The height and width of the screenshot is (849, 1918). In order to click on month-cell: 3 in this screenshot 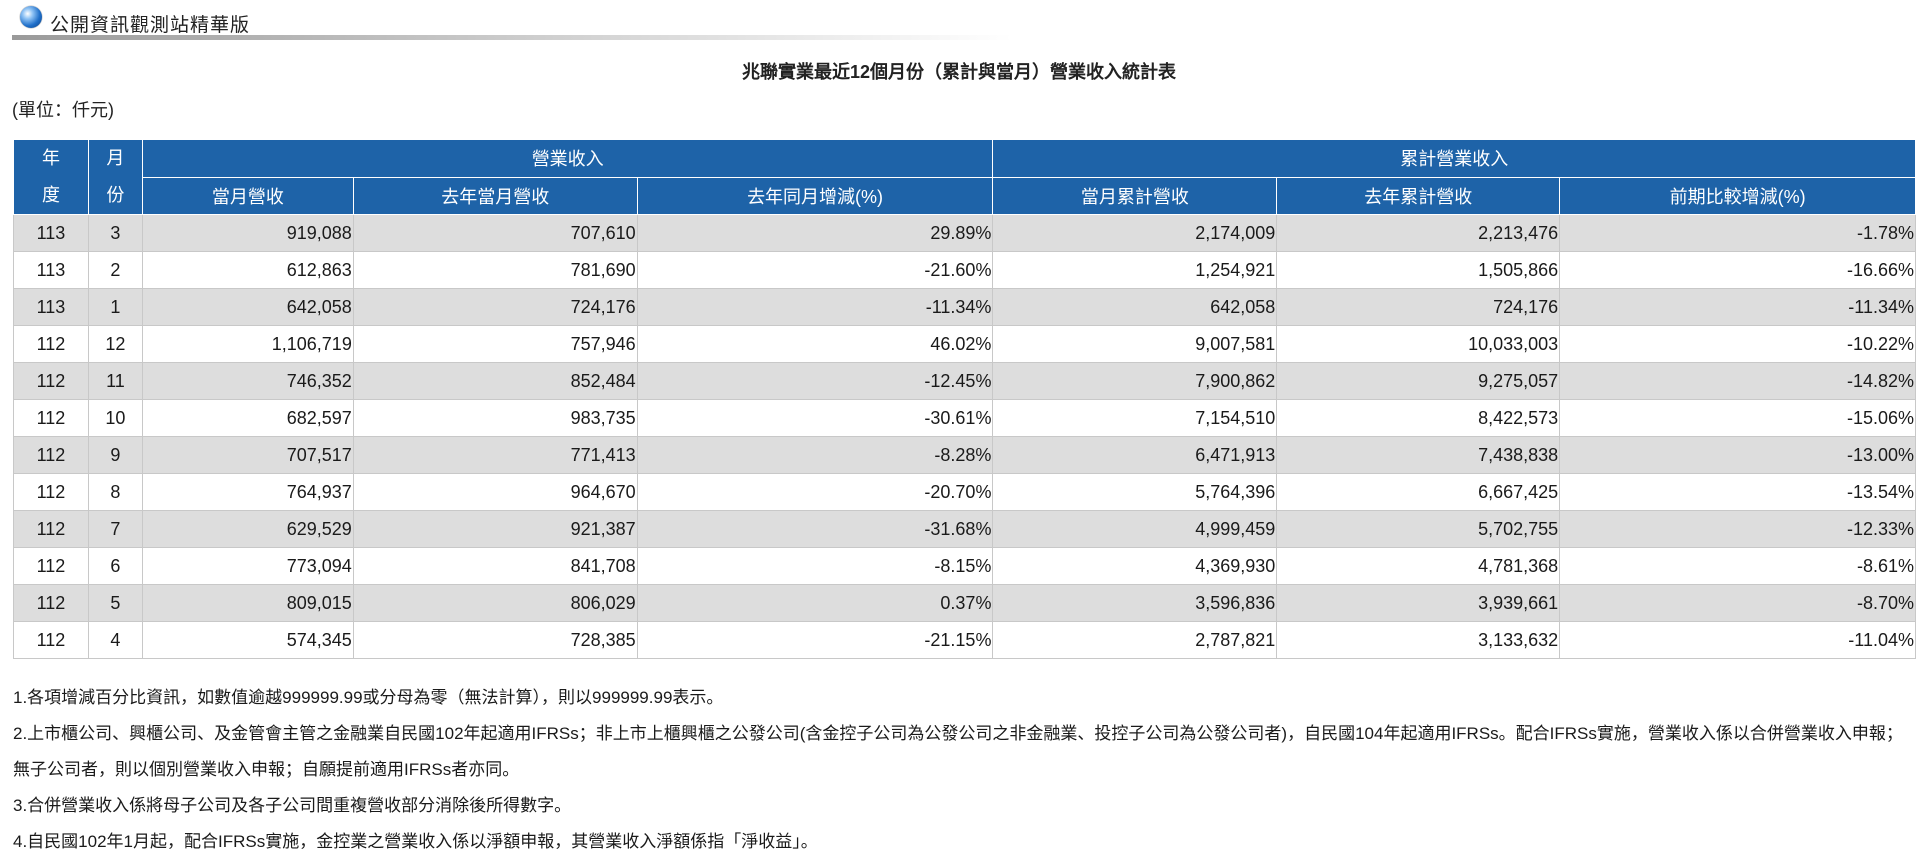, I will do `click(115, 233)`.